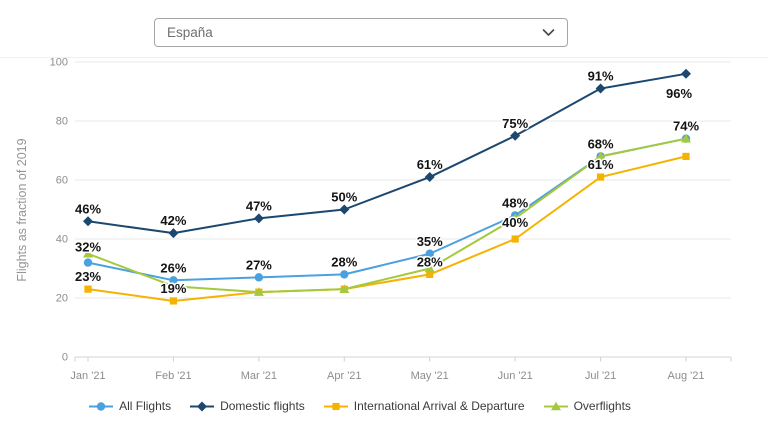 The width and height of the screenshot is (768, 446). I want to click on data-label: 96%, so click(679, 93).